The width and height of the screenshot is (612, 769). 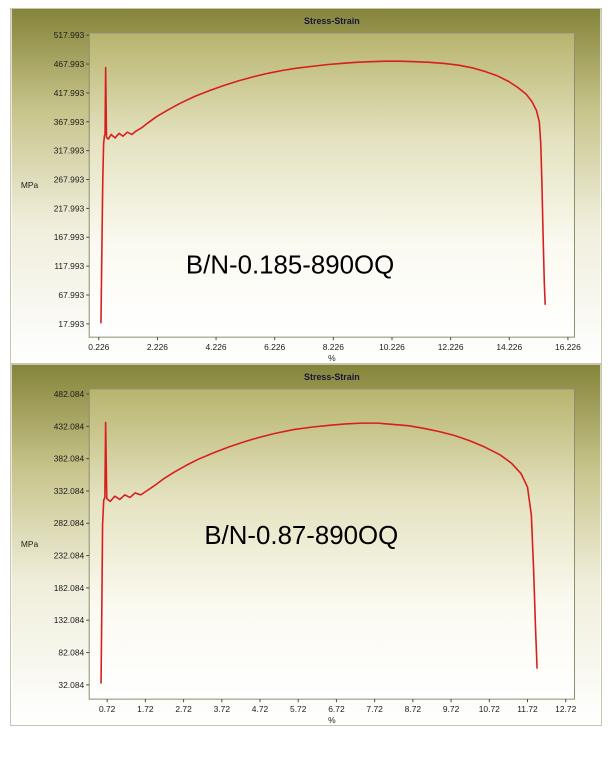 I want to click on y-tick-label: 332.084, so click(x=69, y=491).